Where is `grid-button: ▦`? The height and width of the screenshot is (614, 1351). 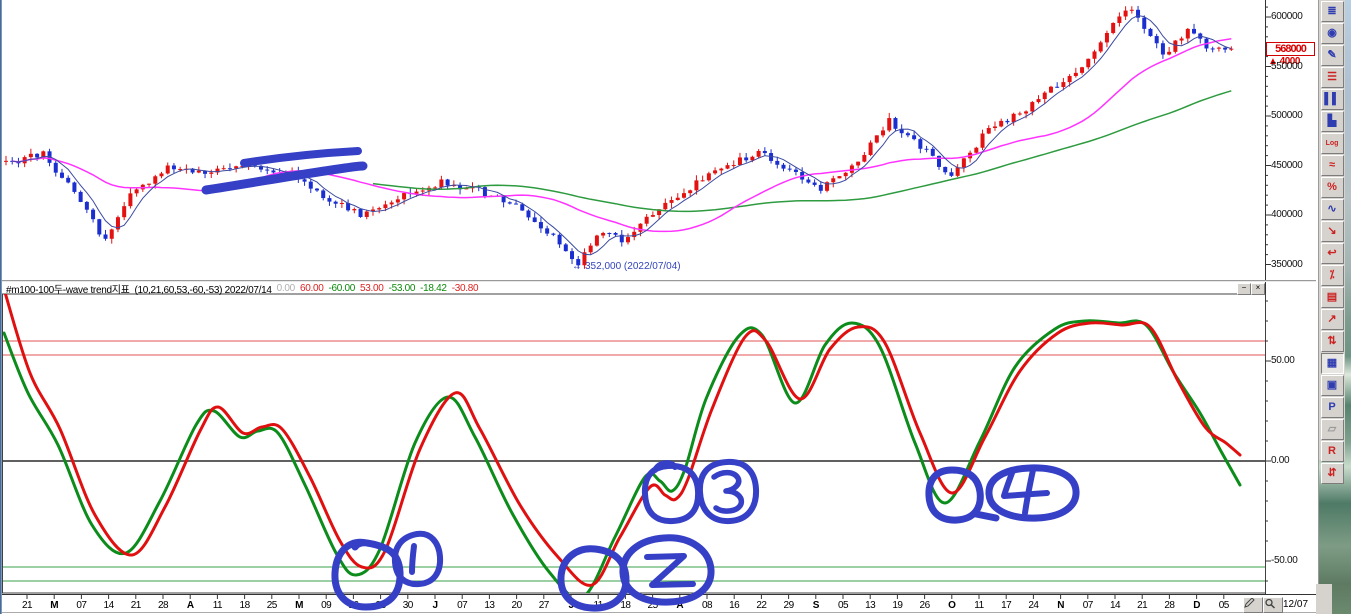 grid-button: ▦ is located at coordinates (1332, 363).